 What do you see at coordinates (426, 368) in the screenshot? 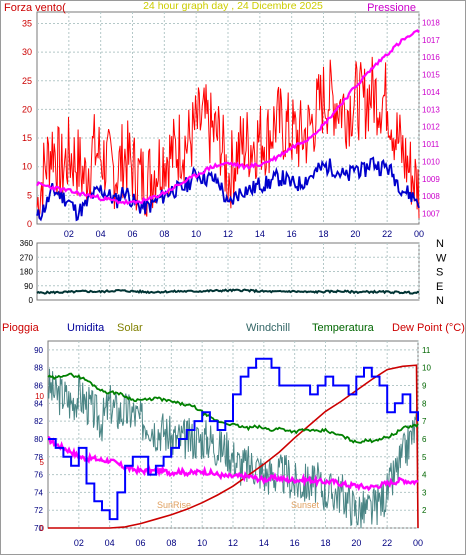
I see `temperature-y-tick-label: 10` at bounding box center [426, 368].